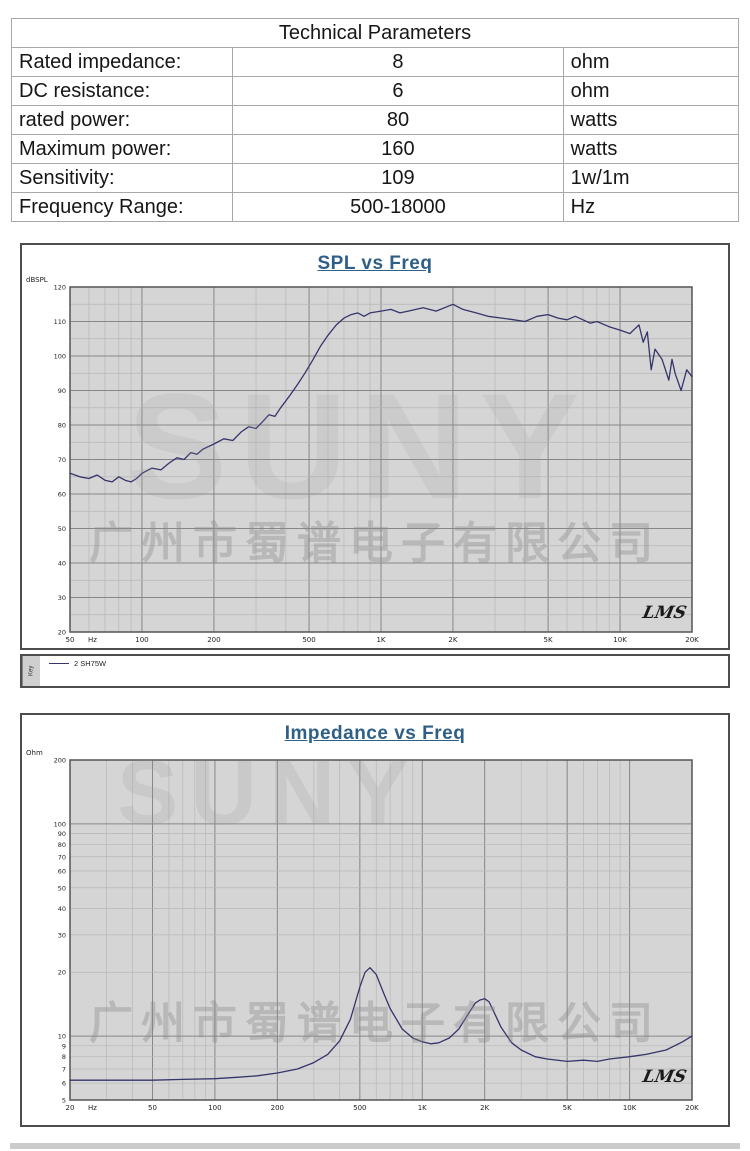  What do you see at coordinates (122, 207) in the screenshot?
I see `param-label: Frequency Range:` at bounding box center [122, 207].